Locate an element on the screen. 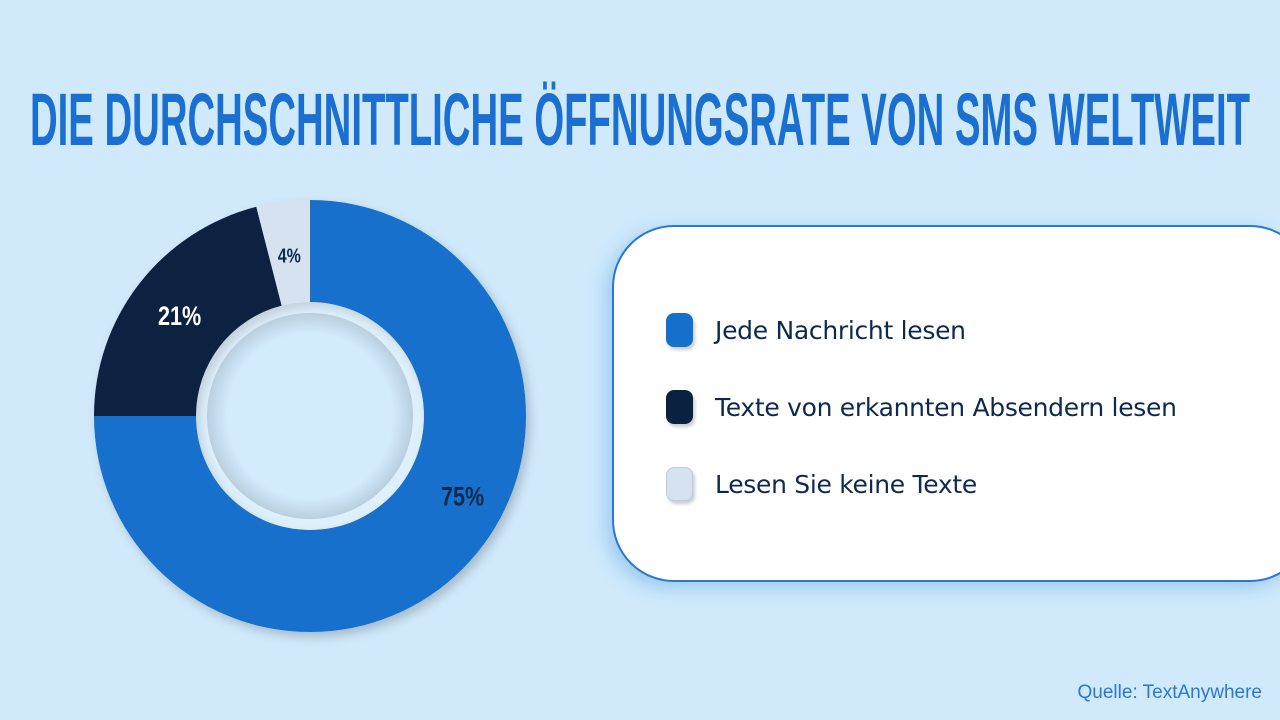 The width and height of the screenshot is (1280, 720). legend-item-erkannte-absender: Texte von erkannten Absendern lesen is located at coordinates (921, 407).